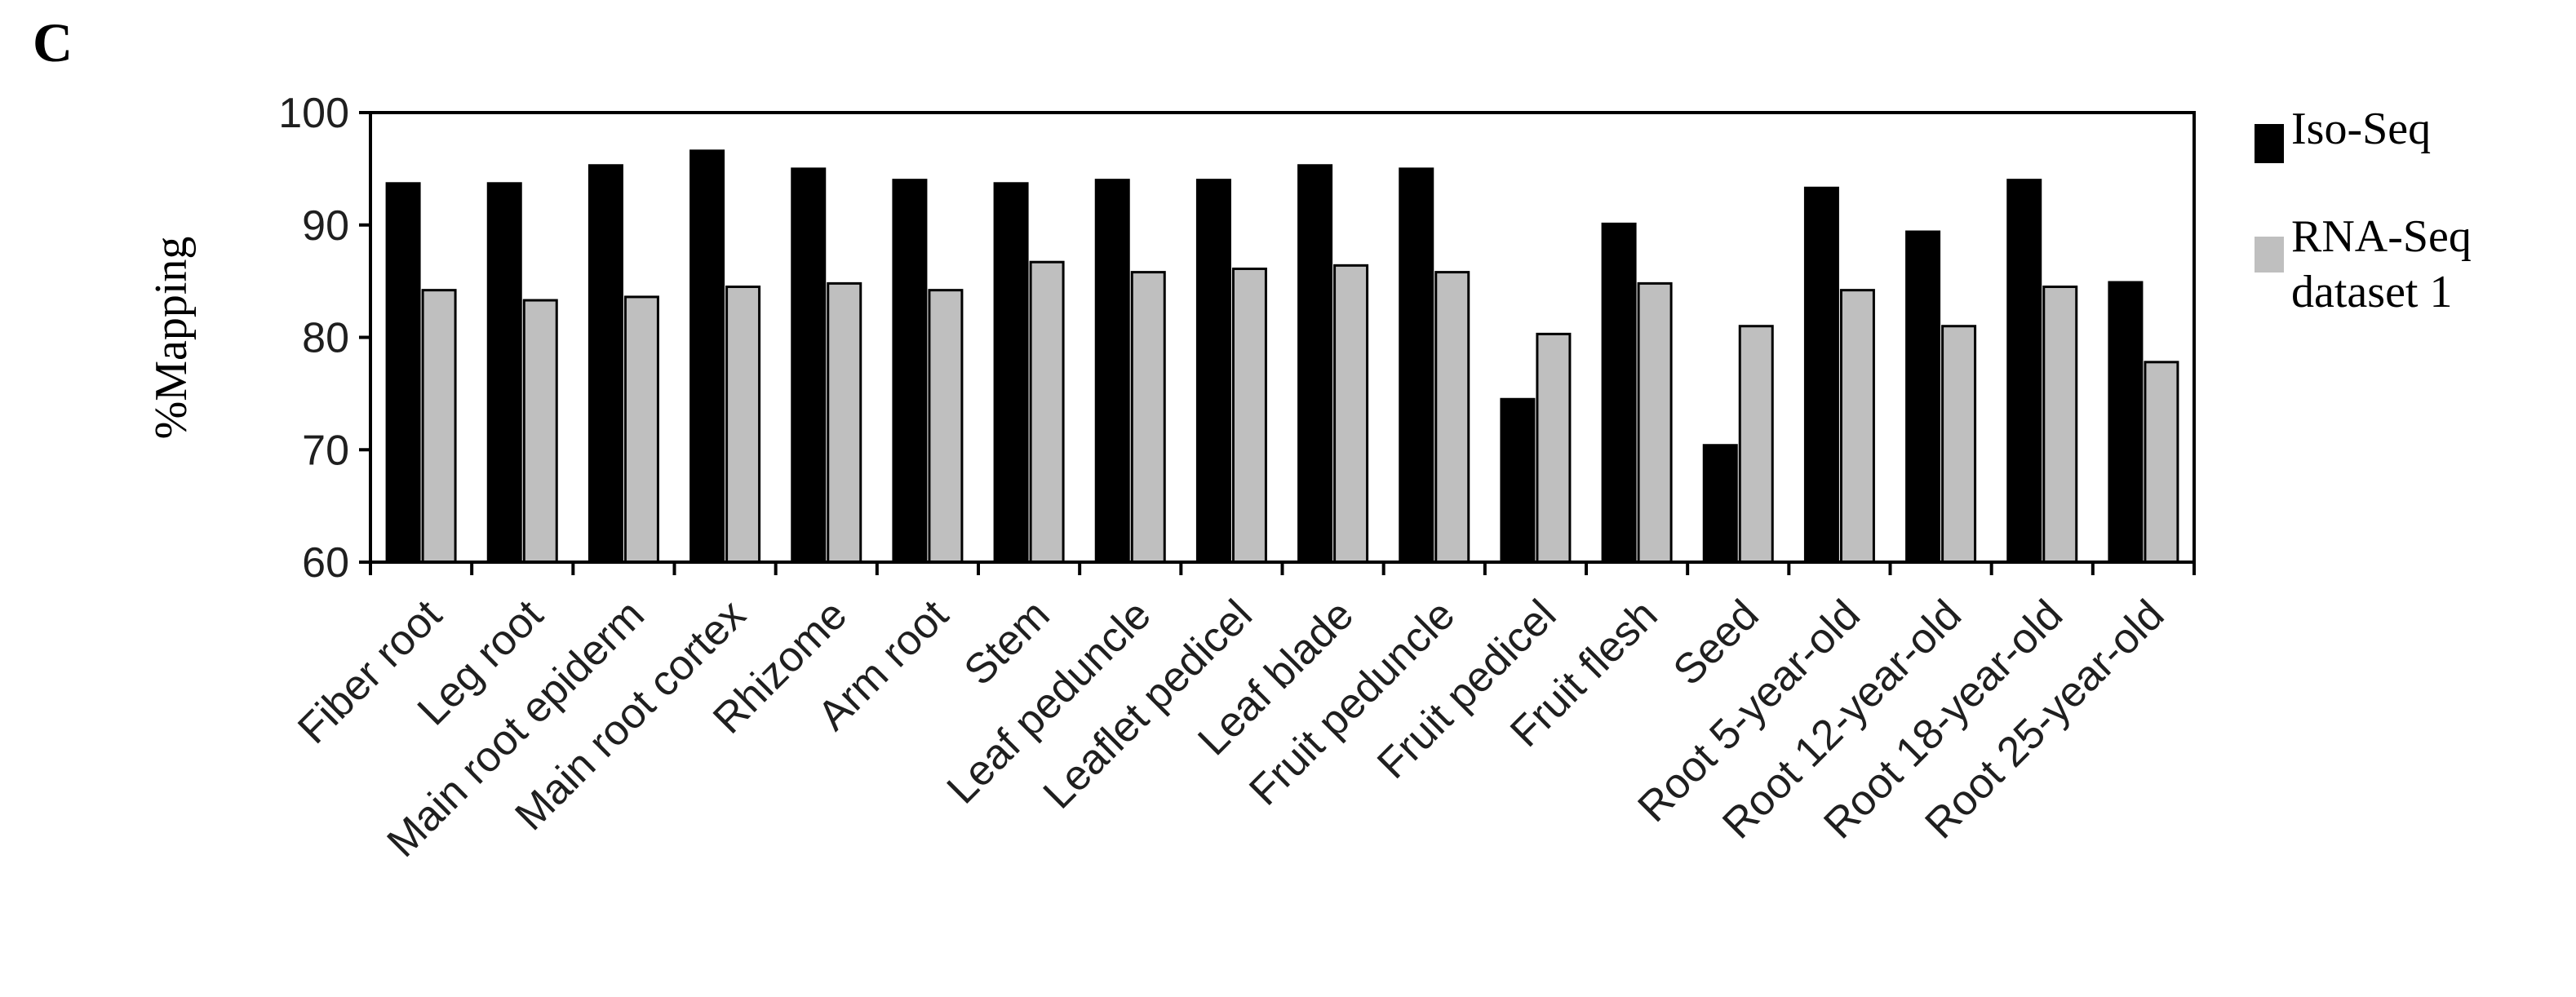  I want to click on panel-label: C, so click(53, 42).